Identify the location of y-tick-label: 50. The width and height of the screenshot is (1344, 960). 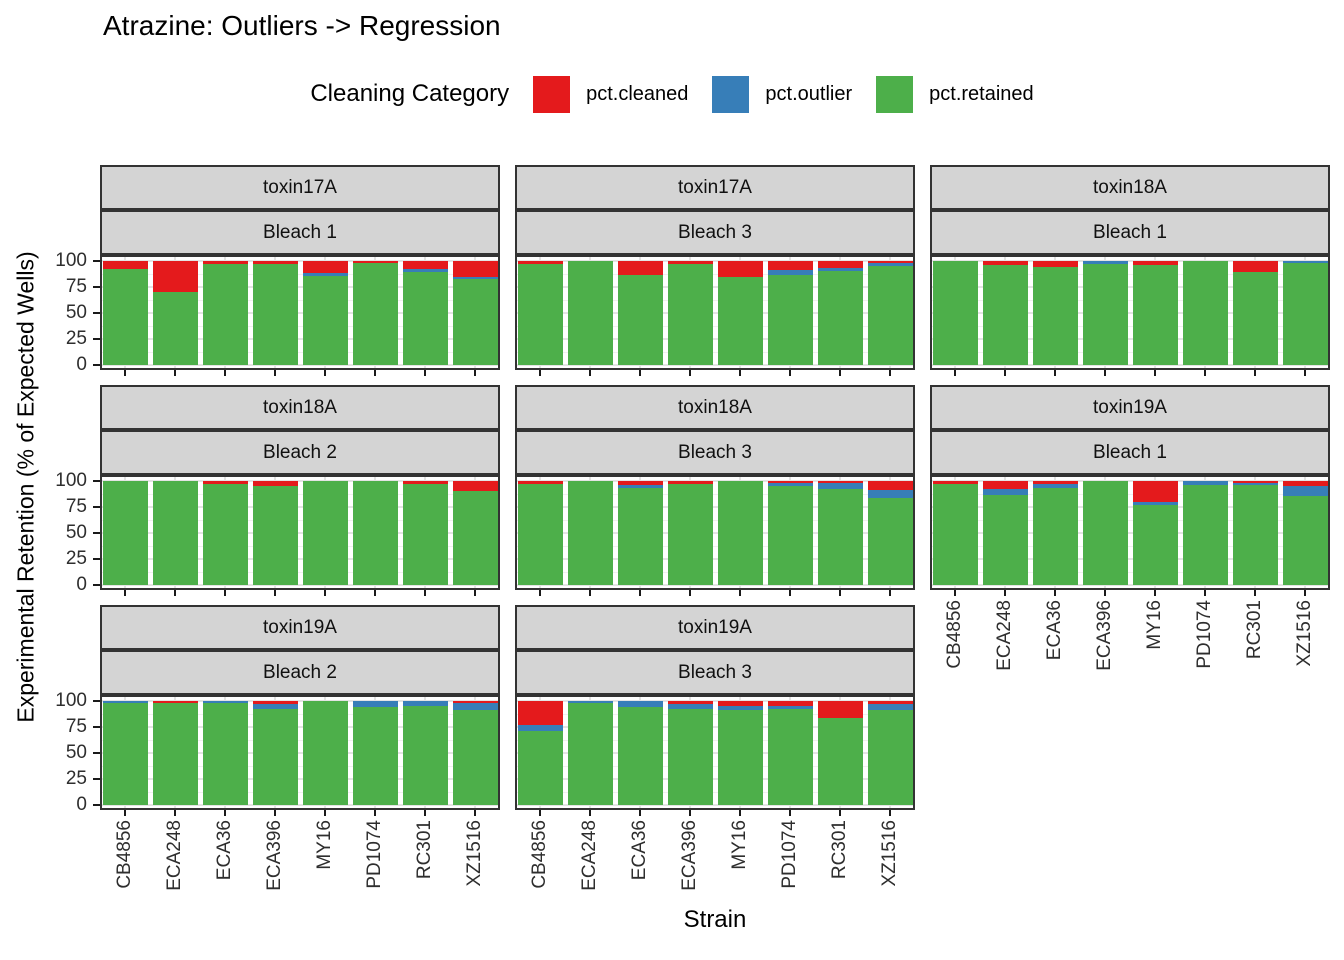
(76, 532).